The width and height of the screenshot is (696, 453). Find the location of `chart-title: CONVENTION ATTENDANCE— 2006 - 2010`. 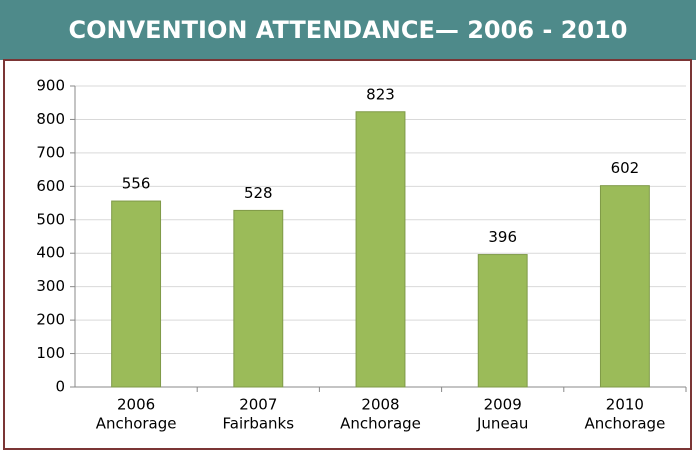

chart-title: CONVENTION ATTENDANCE— 2006 - 2010 is located at coordinates (348, 30).